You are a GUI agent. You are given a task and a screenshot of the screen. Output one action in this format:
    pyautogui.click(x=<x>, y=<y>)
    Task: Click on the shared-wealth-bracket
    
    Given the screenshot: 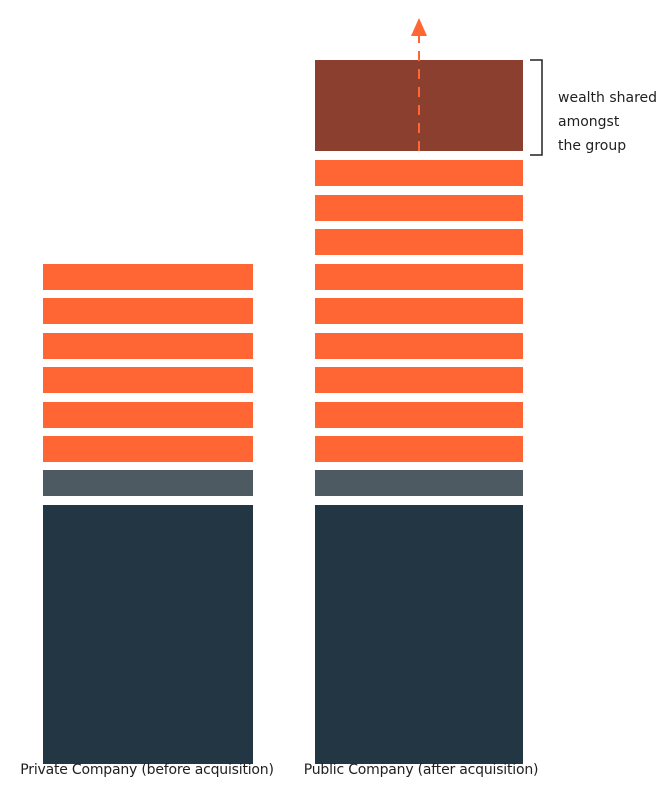 What is the action you would take?
    pyautogui.click(x=536, y=107)
    